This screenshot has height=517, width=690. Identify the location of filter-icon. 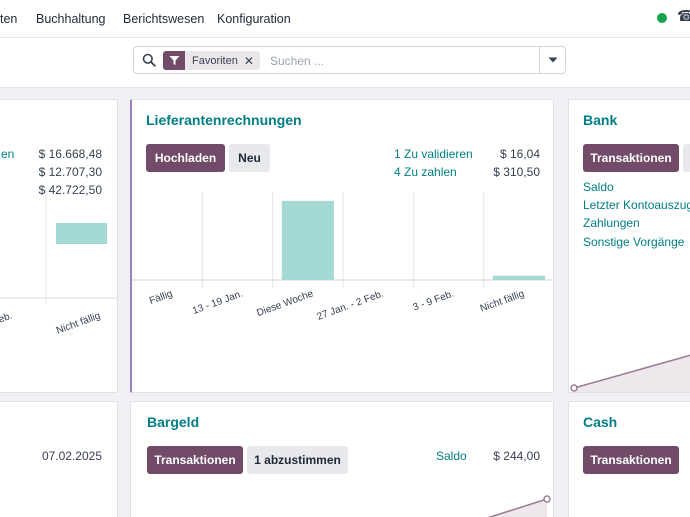
(174, 60).